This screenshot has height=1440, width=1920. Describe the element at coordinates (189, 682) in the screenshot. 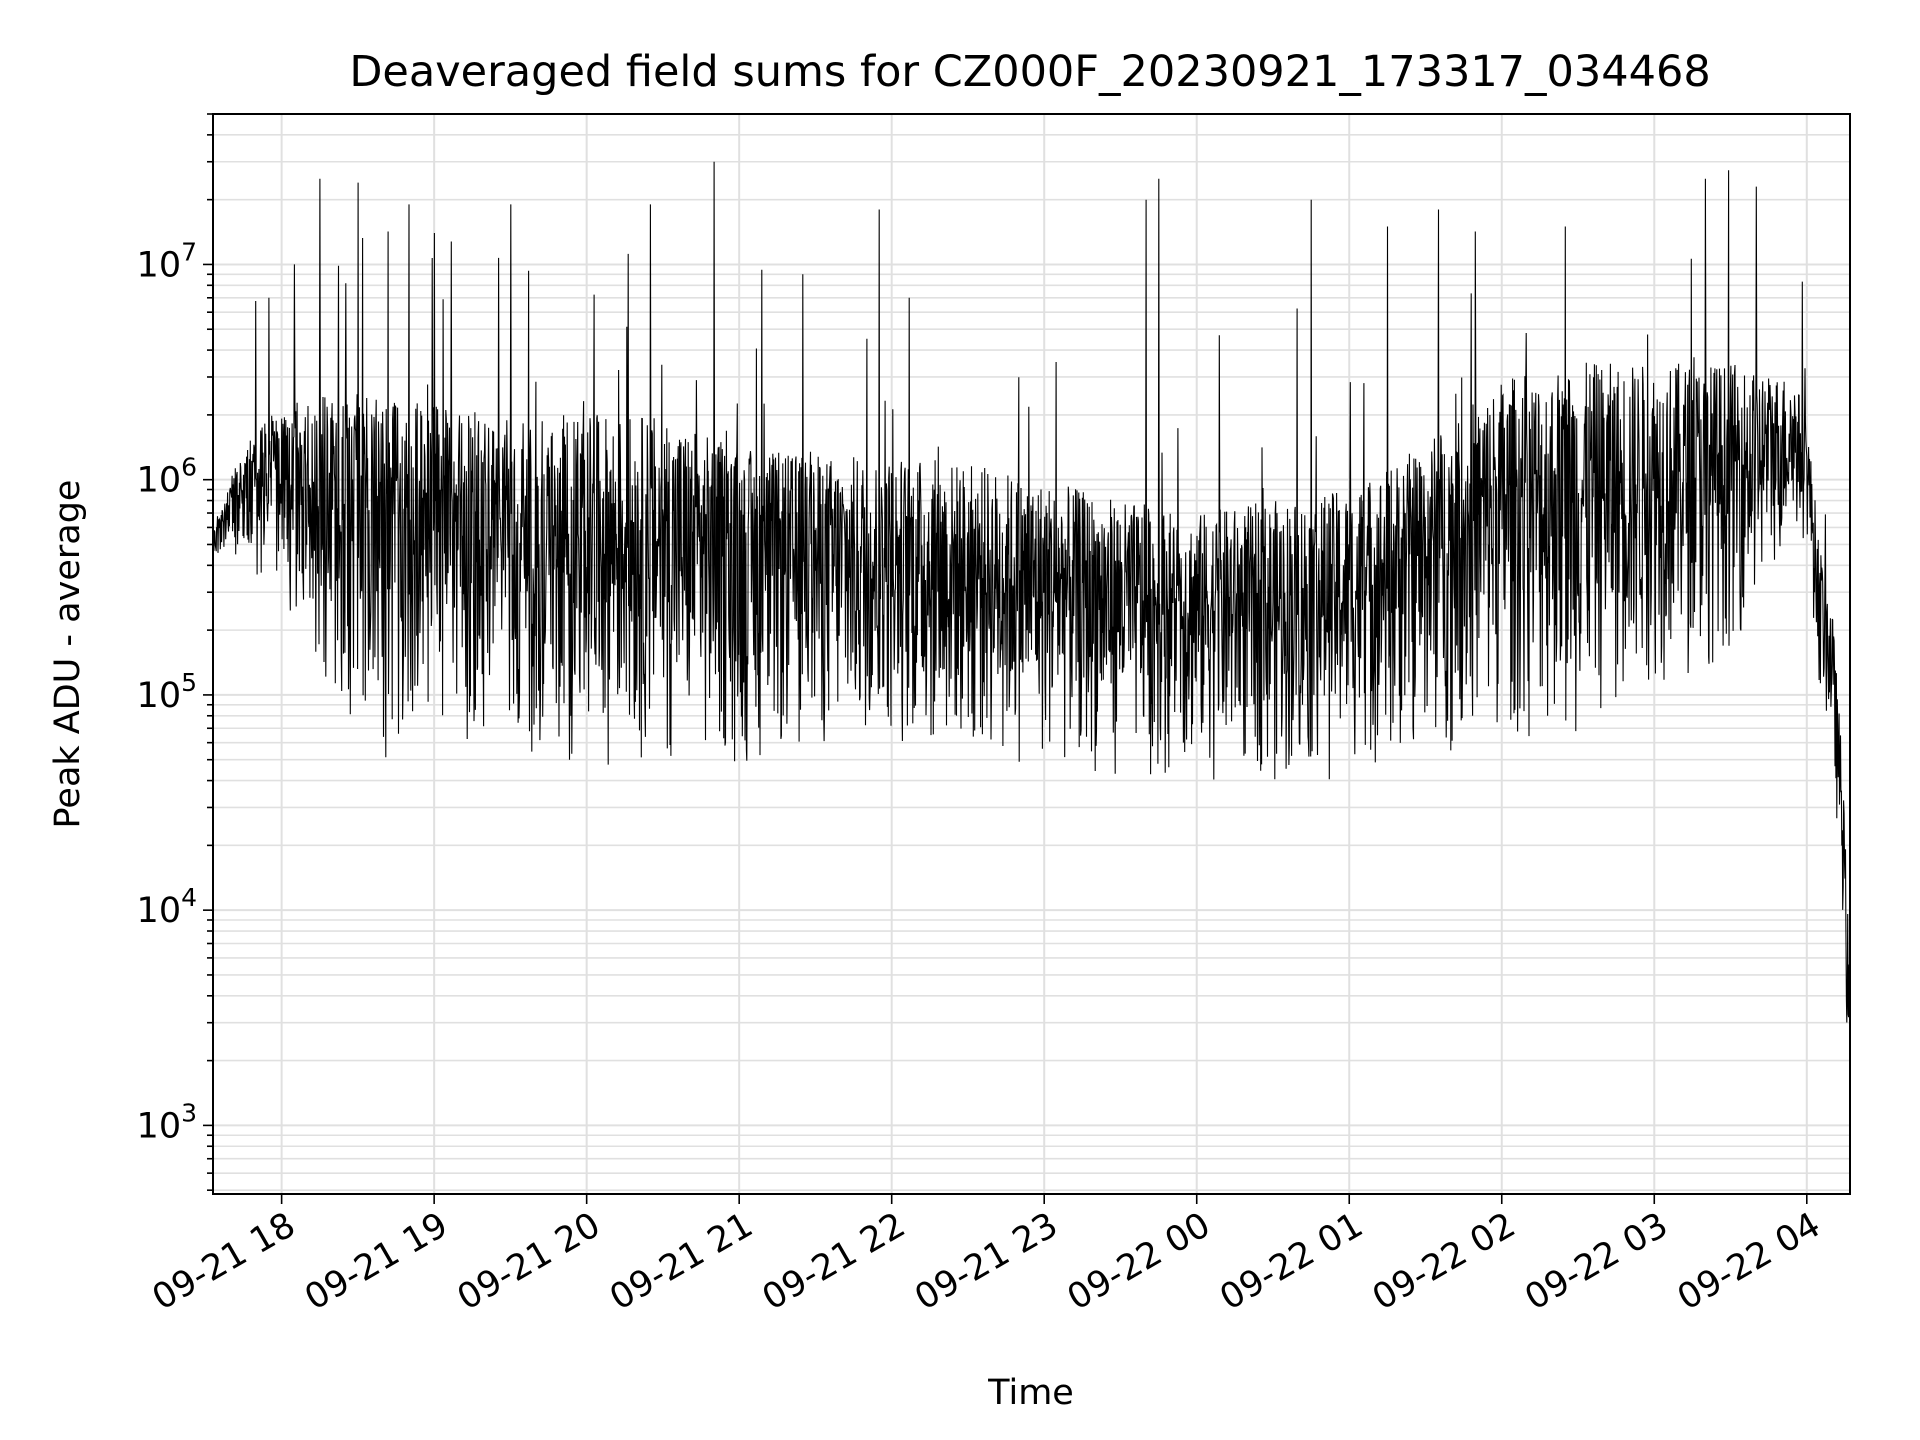

I see `y-tick-exponent: 5` at that location.